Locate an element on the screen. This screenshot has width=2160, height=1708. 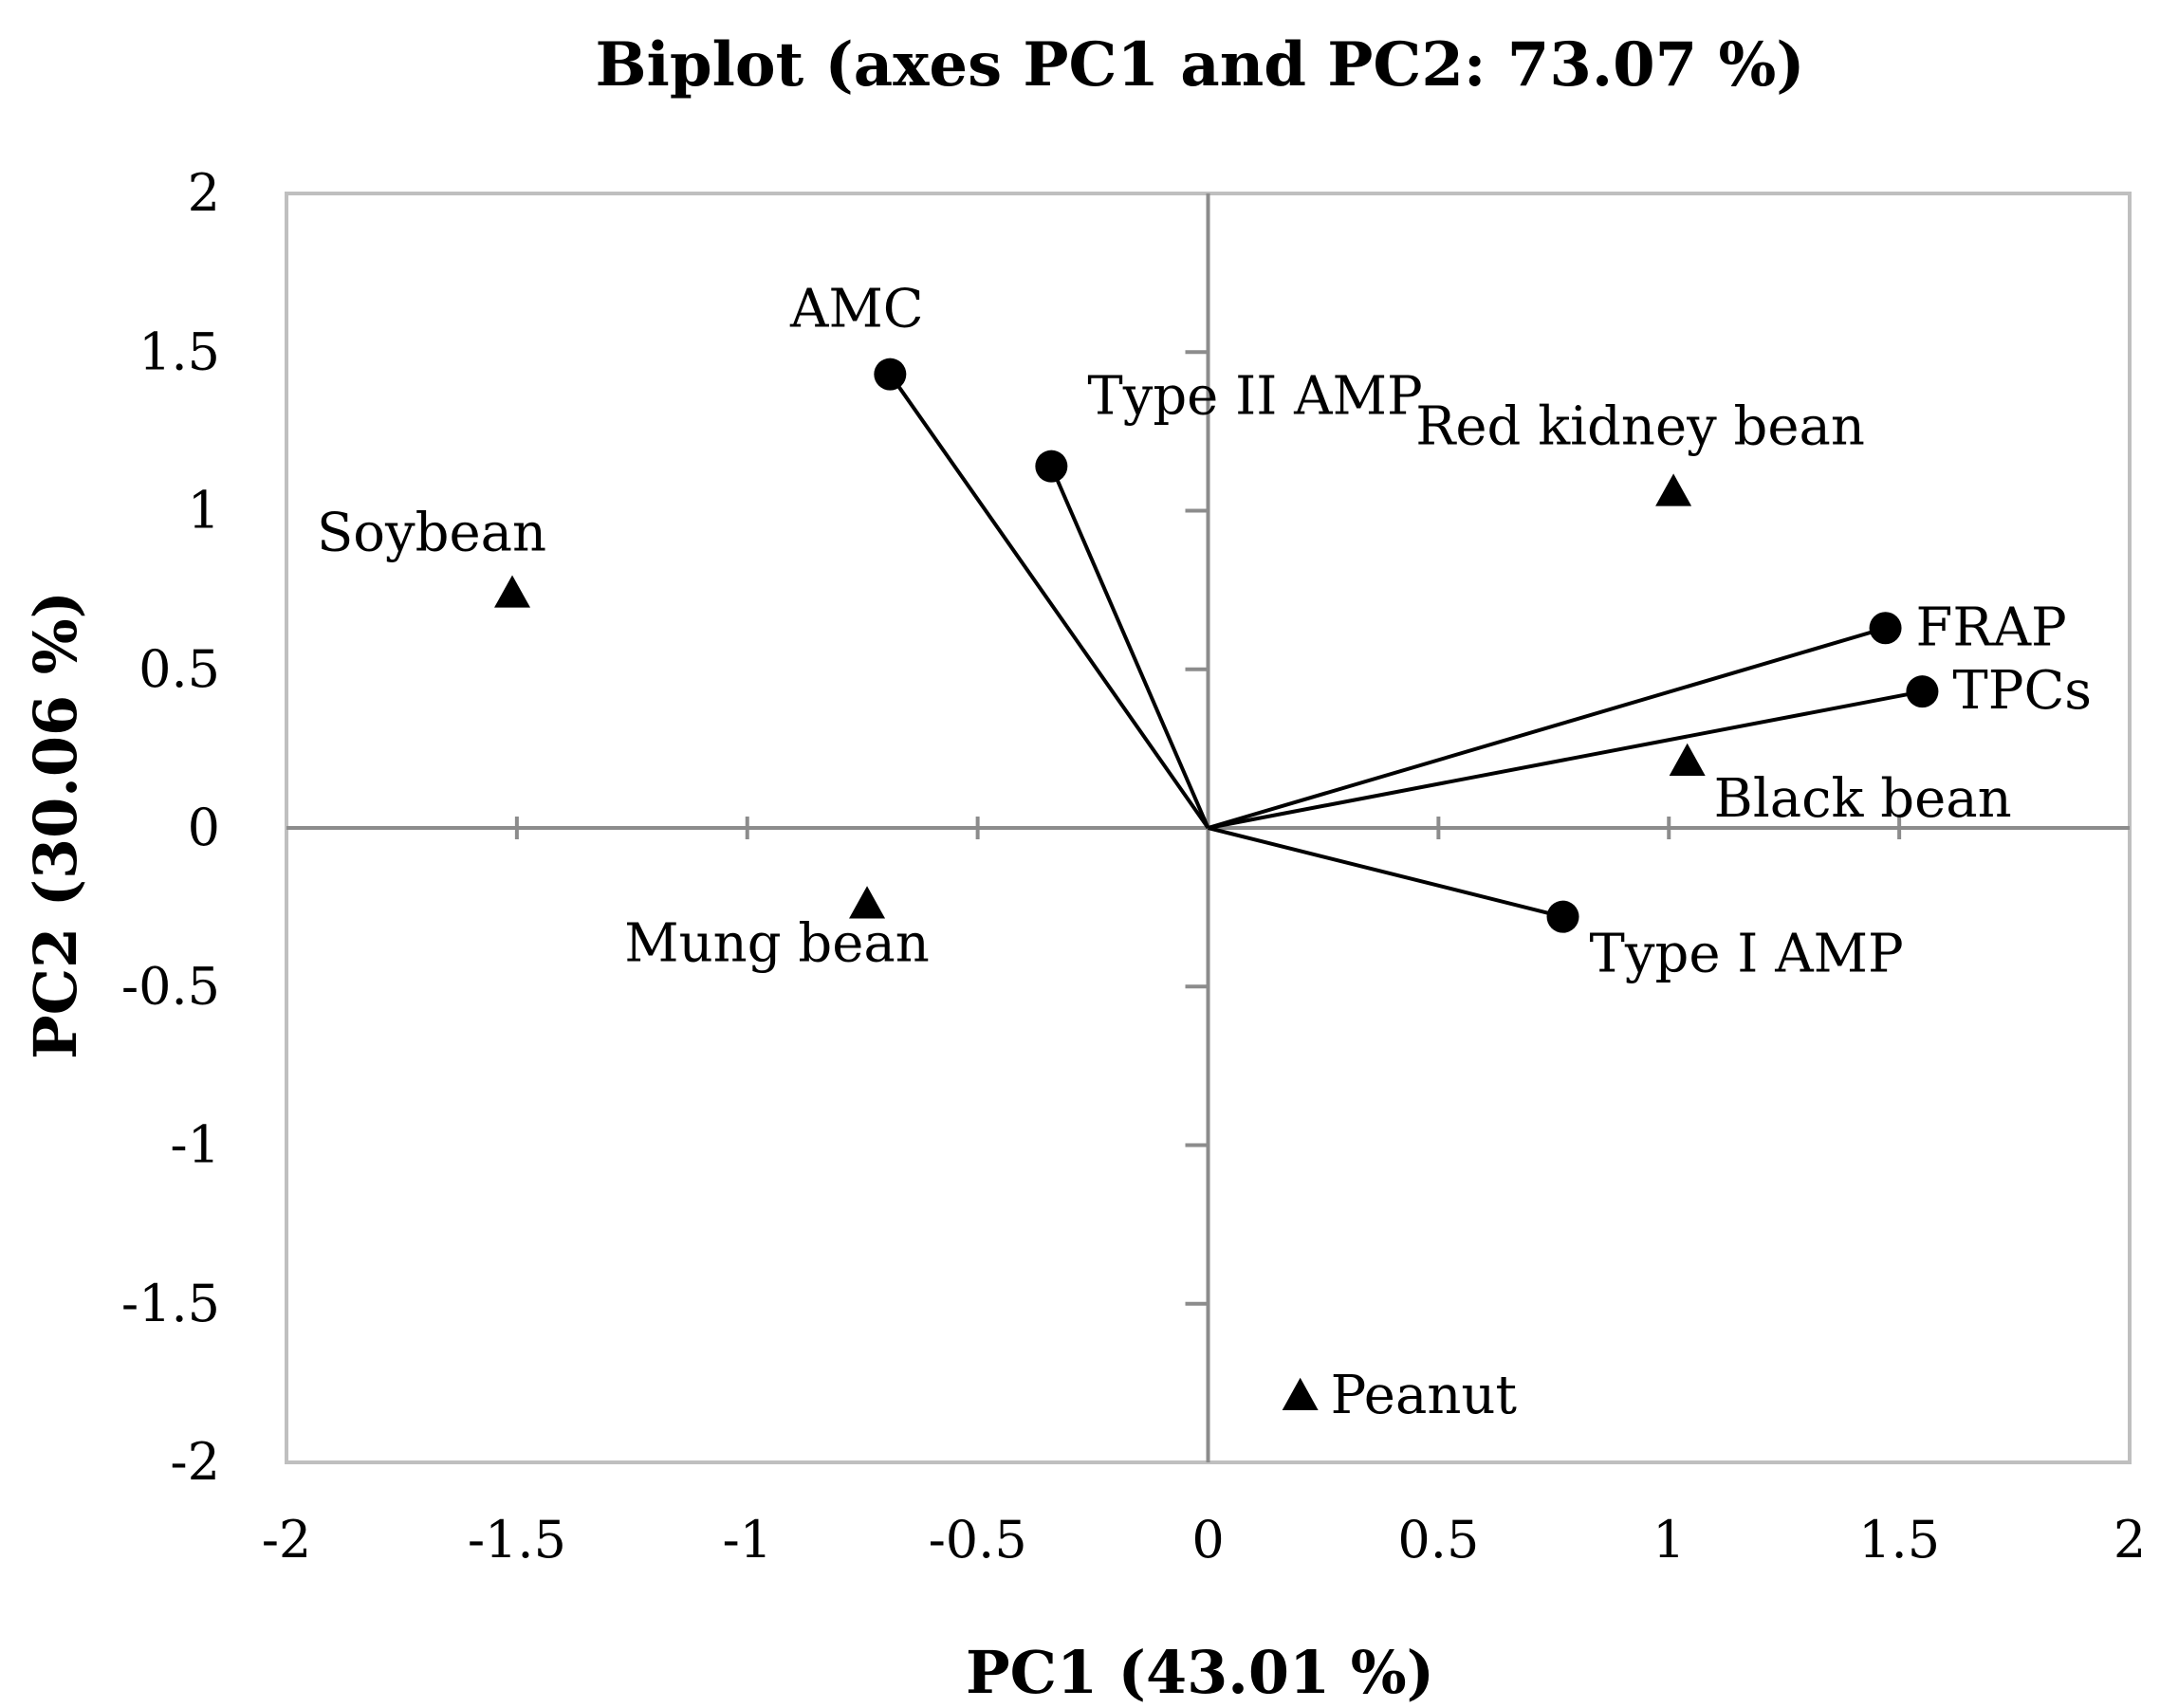
variable-label: TPCs is located at coordinates (2022, 691).